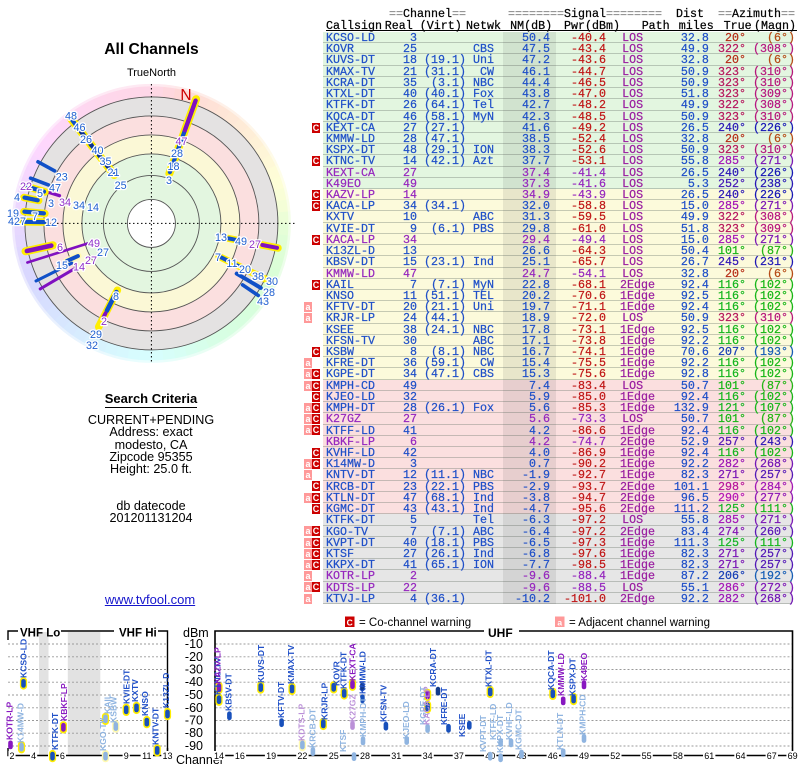 The image size is (800, 768). I want to click on svg-text: UHF, so click(500, 633).